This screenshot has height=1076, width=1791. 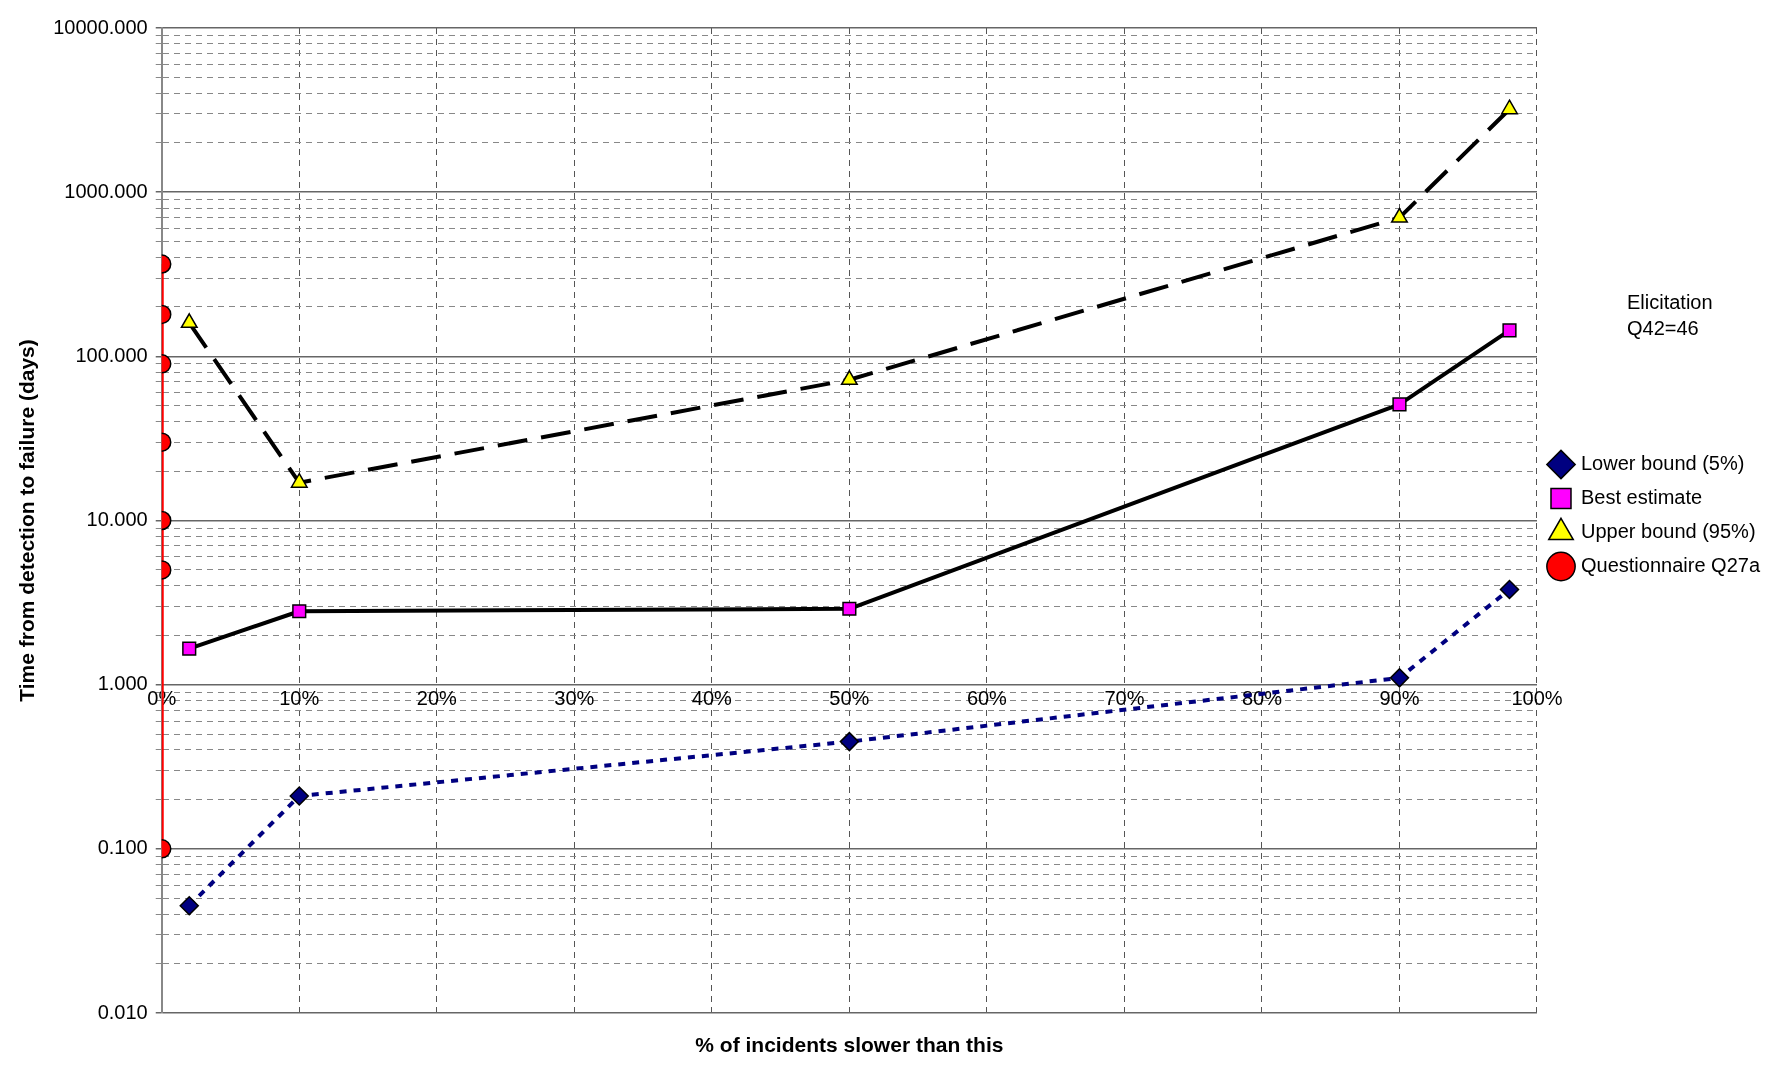 What do you see at coordinates (122, 1011) in the screenshot?
I see `y-tick-label: 0.010` at bounding box center [122, 1011].